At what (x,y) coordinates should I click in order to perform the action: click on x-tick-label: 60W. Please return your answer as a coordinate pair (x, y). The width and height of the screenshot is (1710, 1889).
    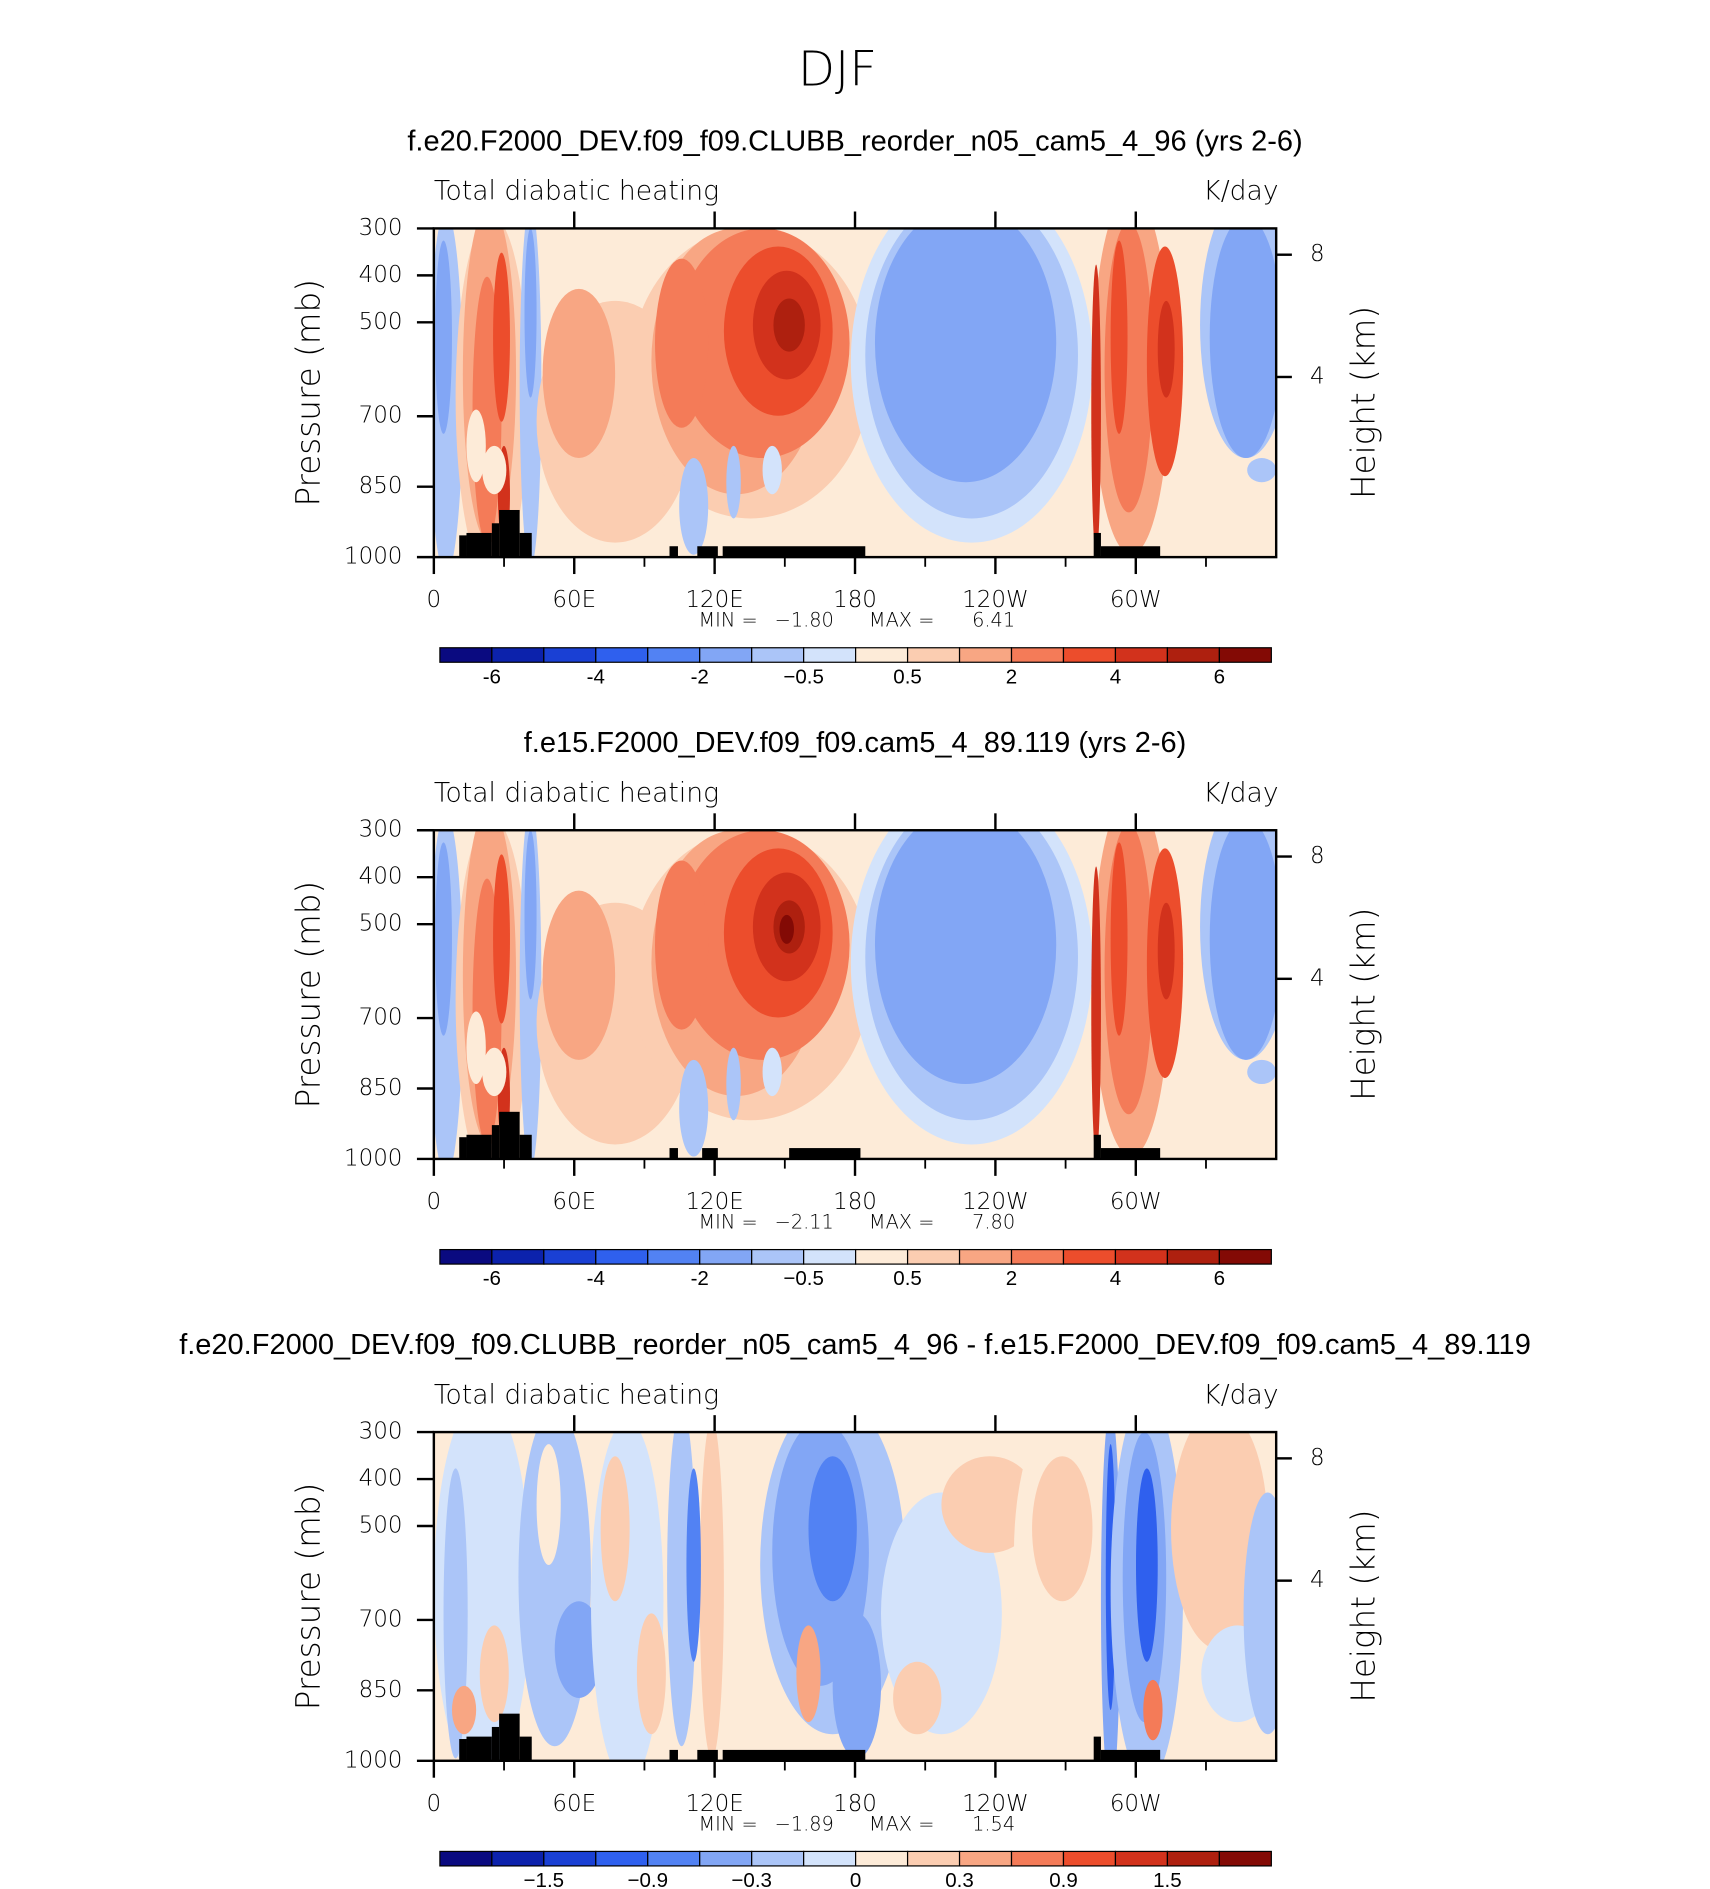
    Looking at the image, I should click on (1136, 1202).